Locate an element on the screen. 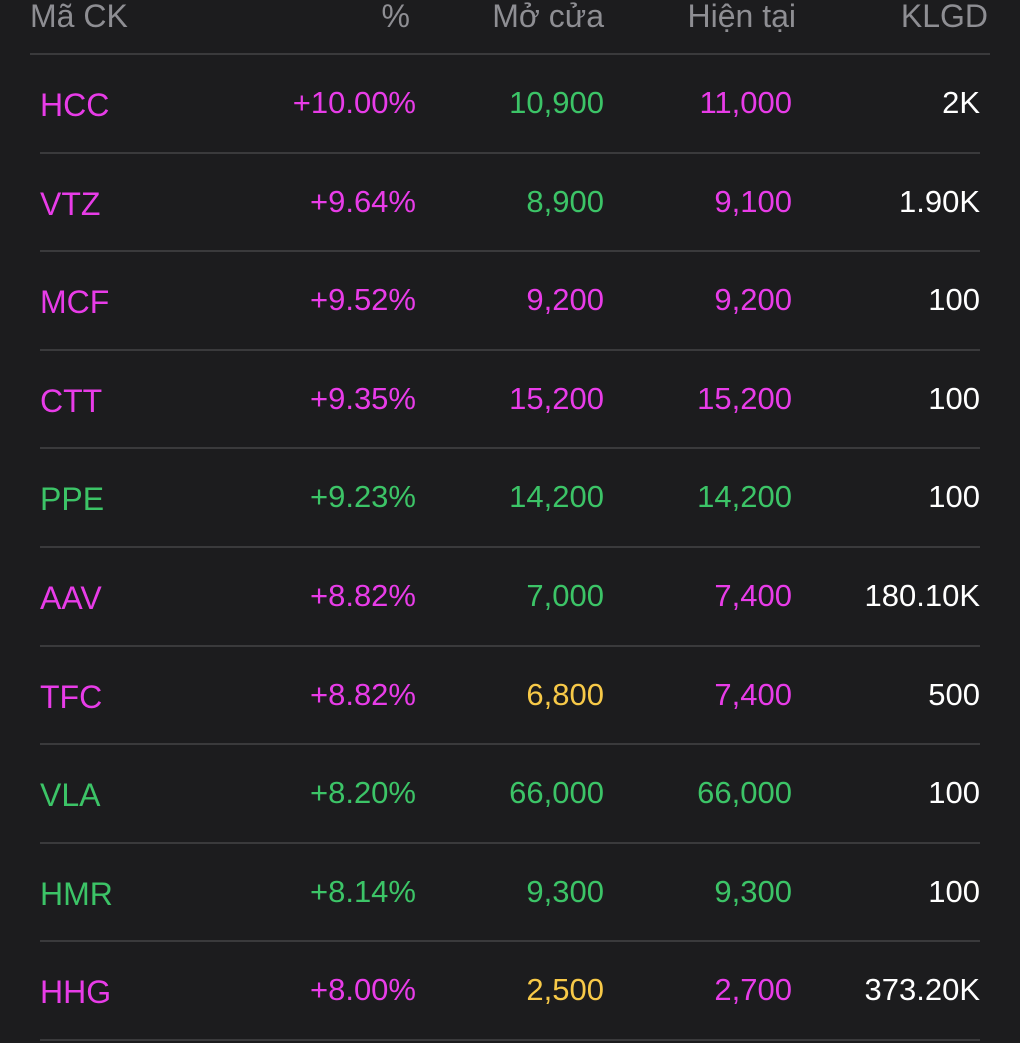 The image size is (1020, 1043). column-header-symbol: Mã CK is located at coordinates (79, 17).